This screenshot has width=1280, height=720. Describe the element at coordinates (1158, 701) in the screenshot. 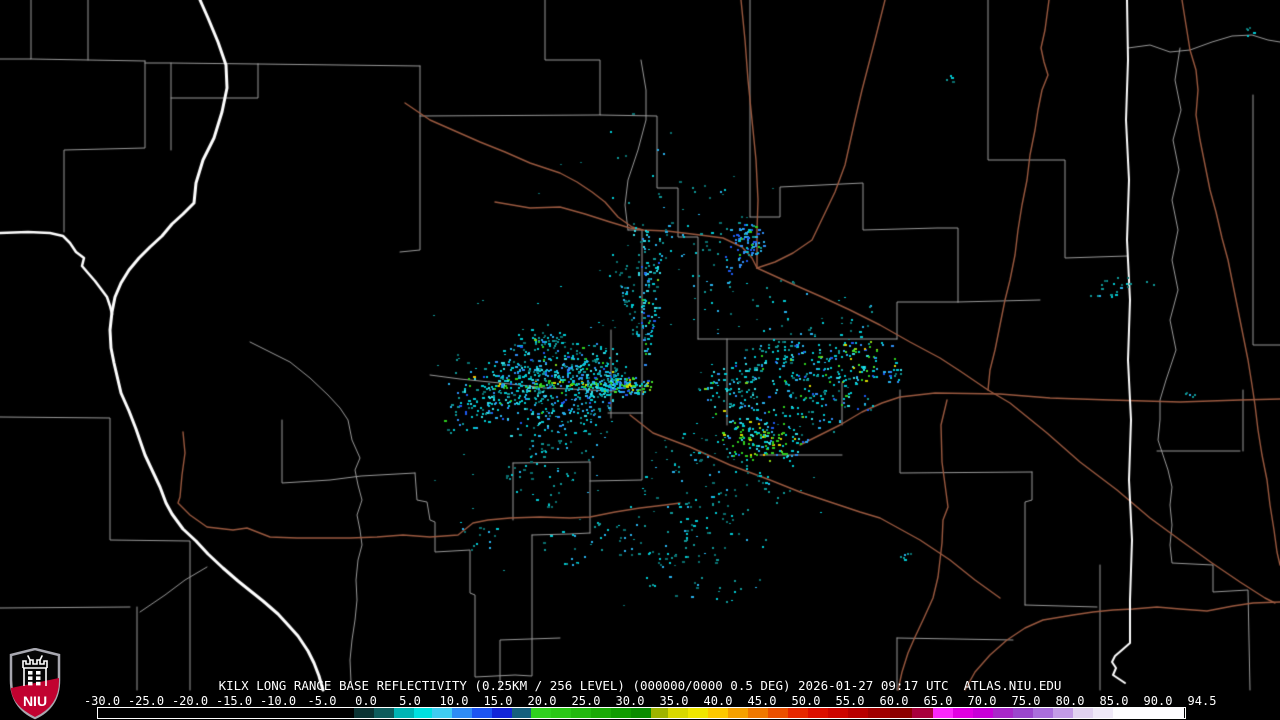

I see `colorbar-tick-label: 90.0` at that location.